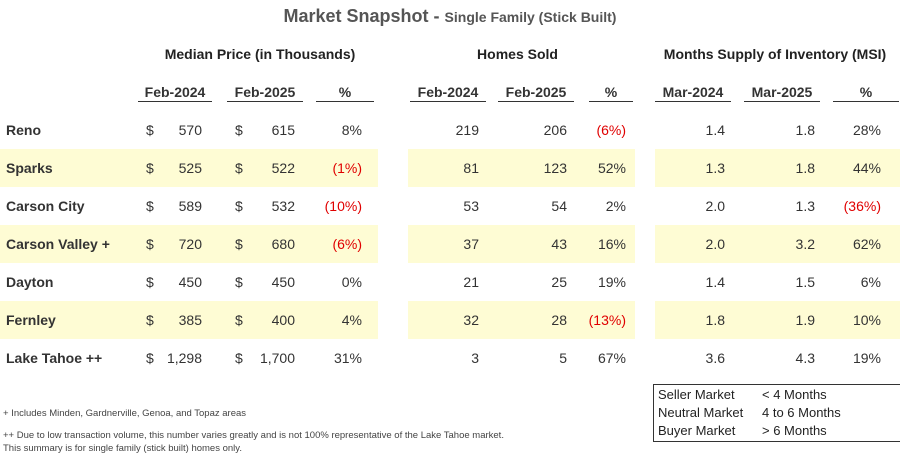 The width and height of the screenshot is (900, 455). I want to click on group-homes-sold: Homes Sold, so click(517, 54).